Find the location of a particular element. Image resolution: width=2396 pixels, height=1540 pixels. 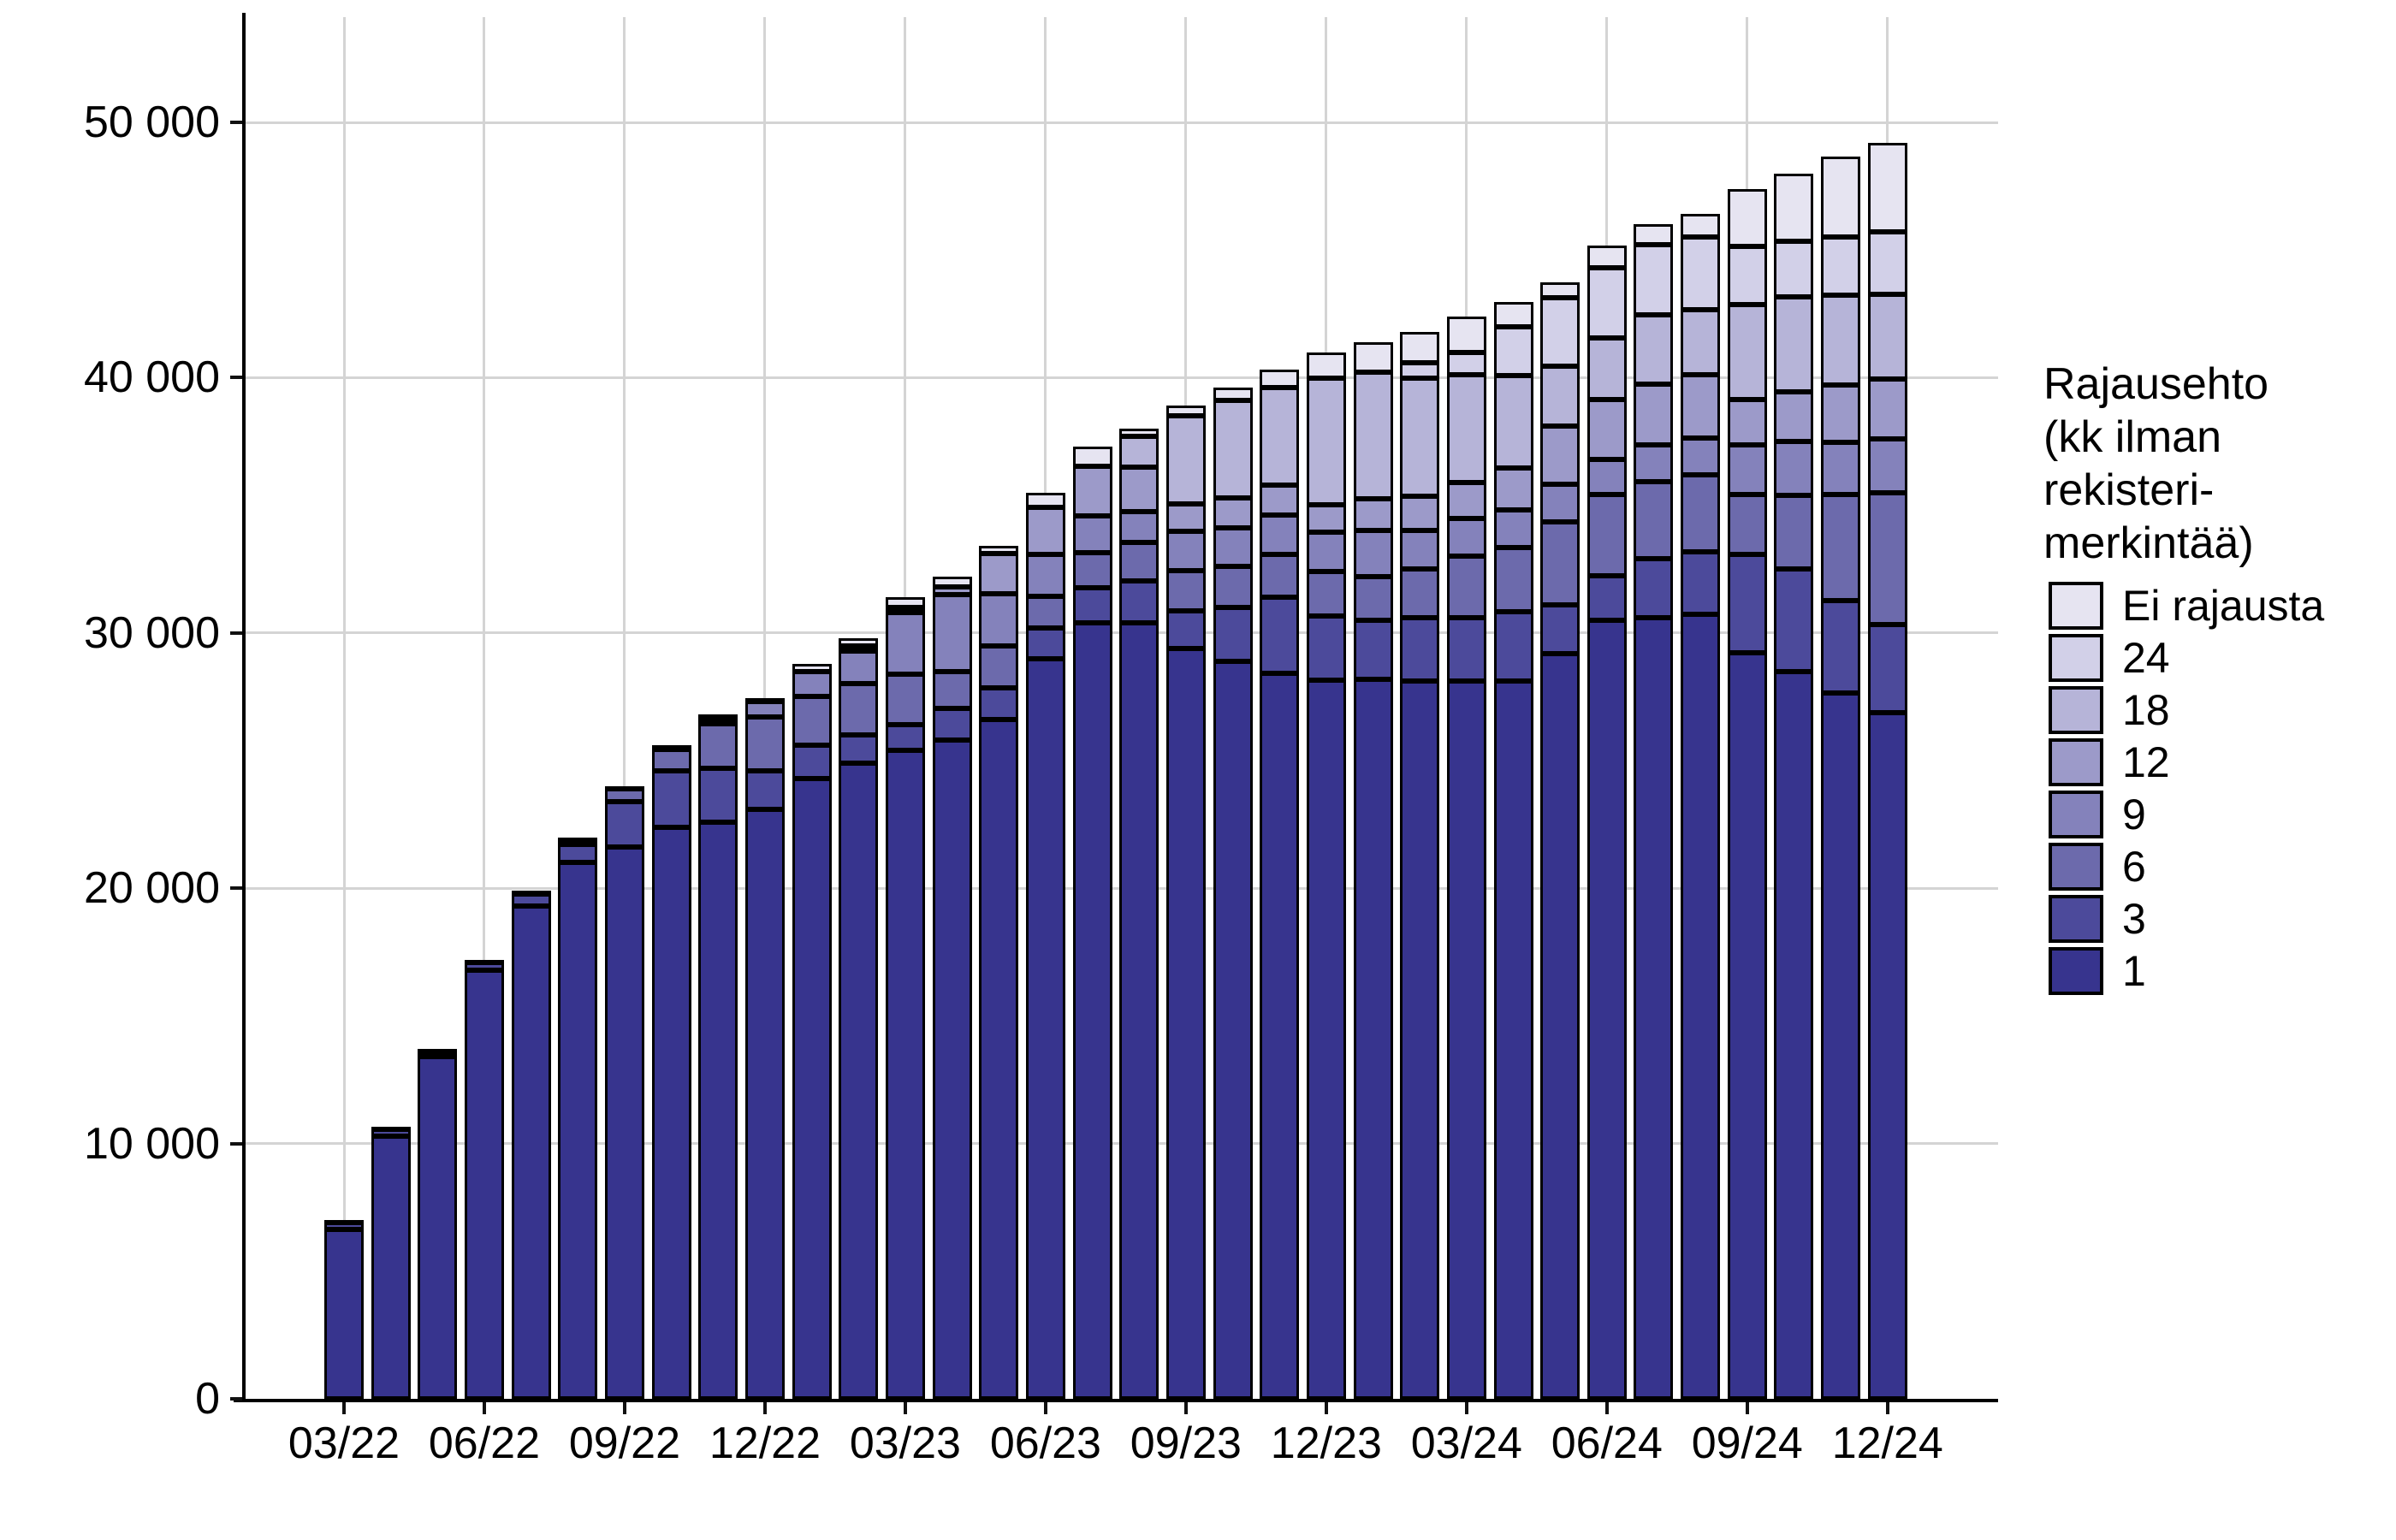

x-tick-label: 12/22 is located at coordinates (765, 1443).